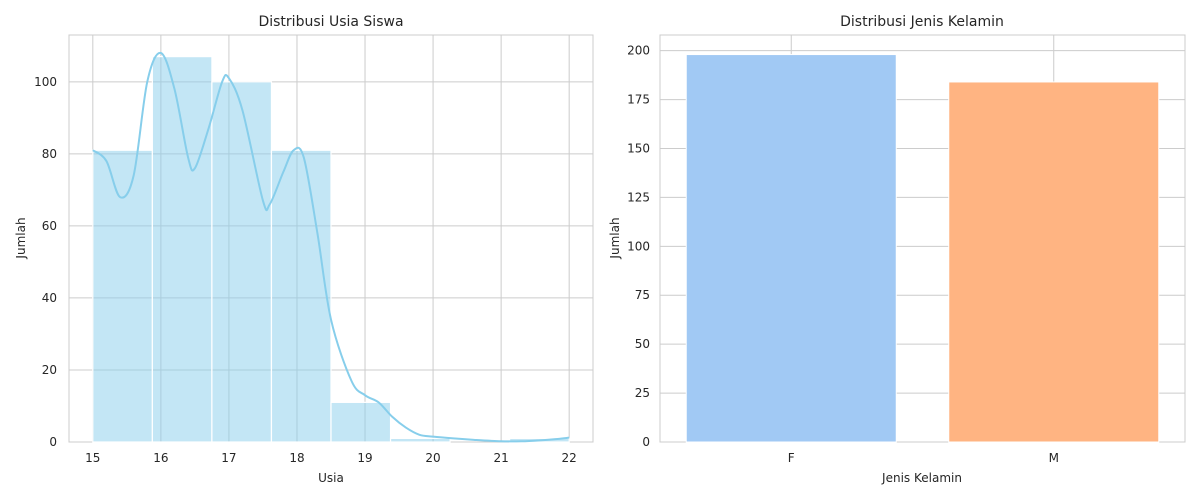  I want to click on histogram-x-tick-label: 21, so click(500, 458).